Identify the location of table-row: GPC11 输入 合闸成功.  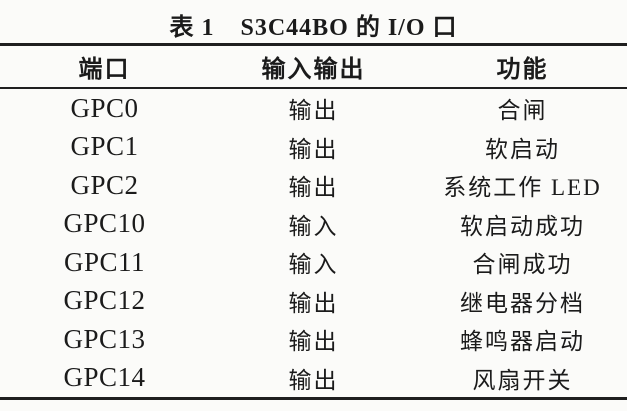
(313, 262).